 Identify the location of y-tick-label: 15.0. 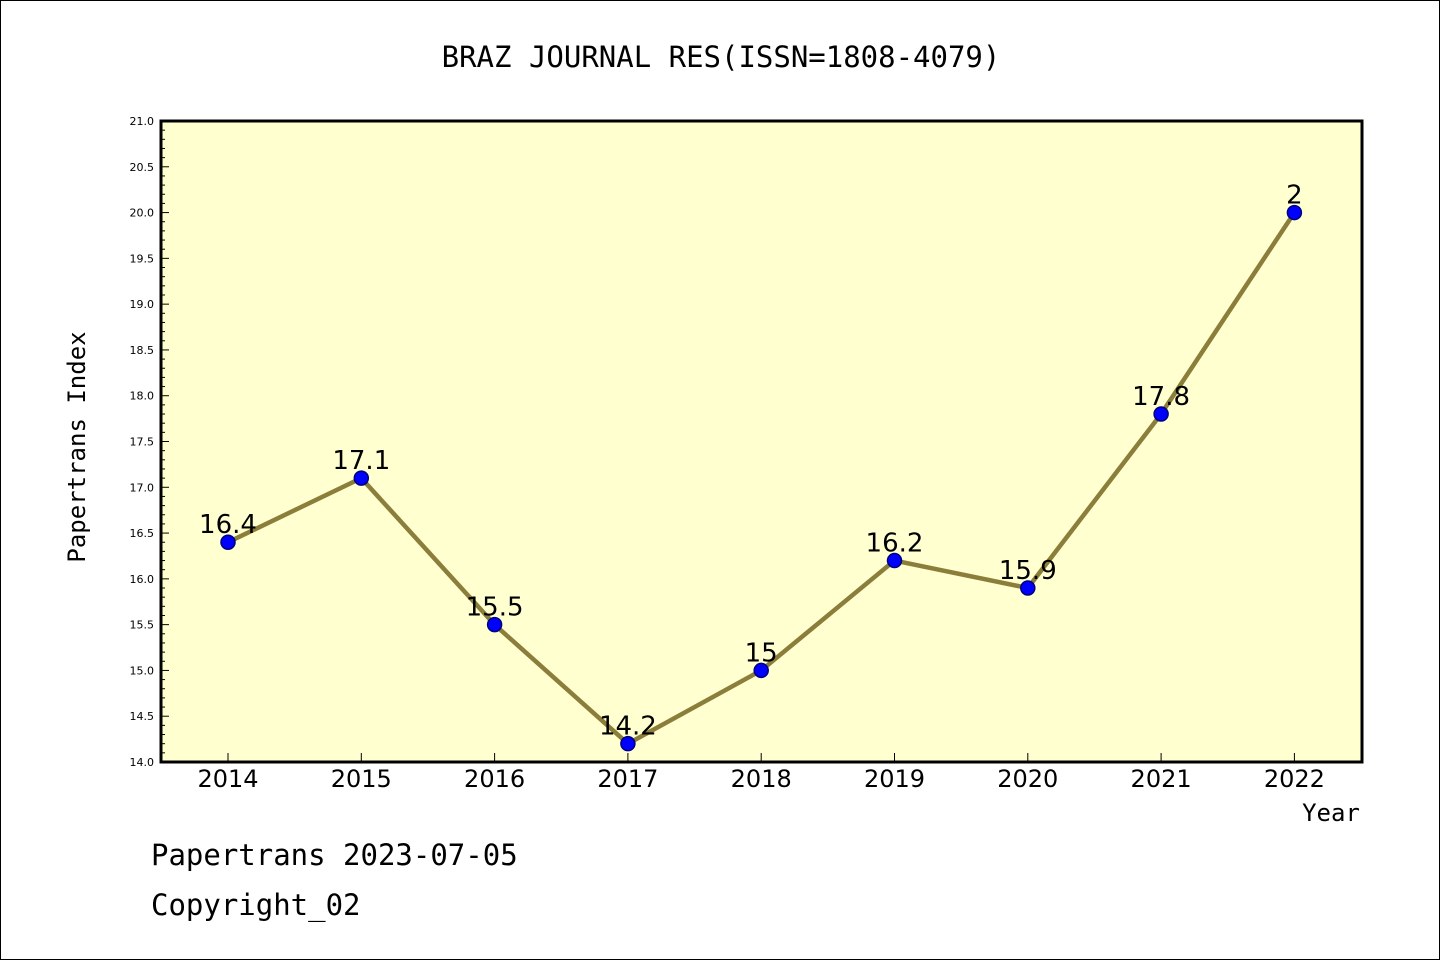
(142, 670).